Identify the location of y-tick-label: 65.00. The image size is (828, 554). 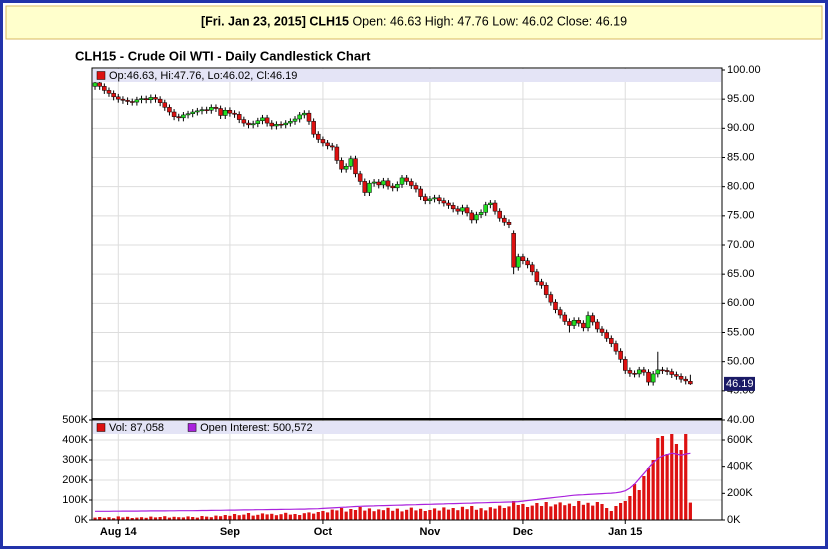
(741, 274).